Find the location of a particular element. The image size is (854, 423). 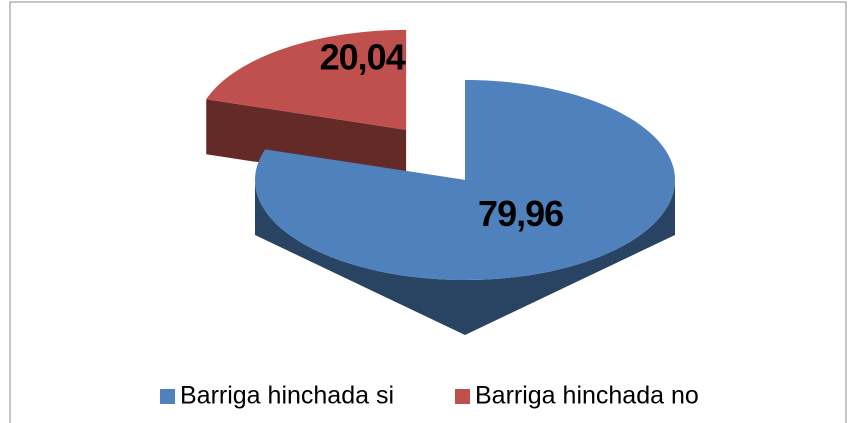

legend: Barriga hinchada si Barriga hinchada no is located at coordinates (429, 396).